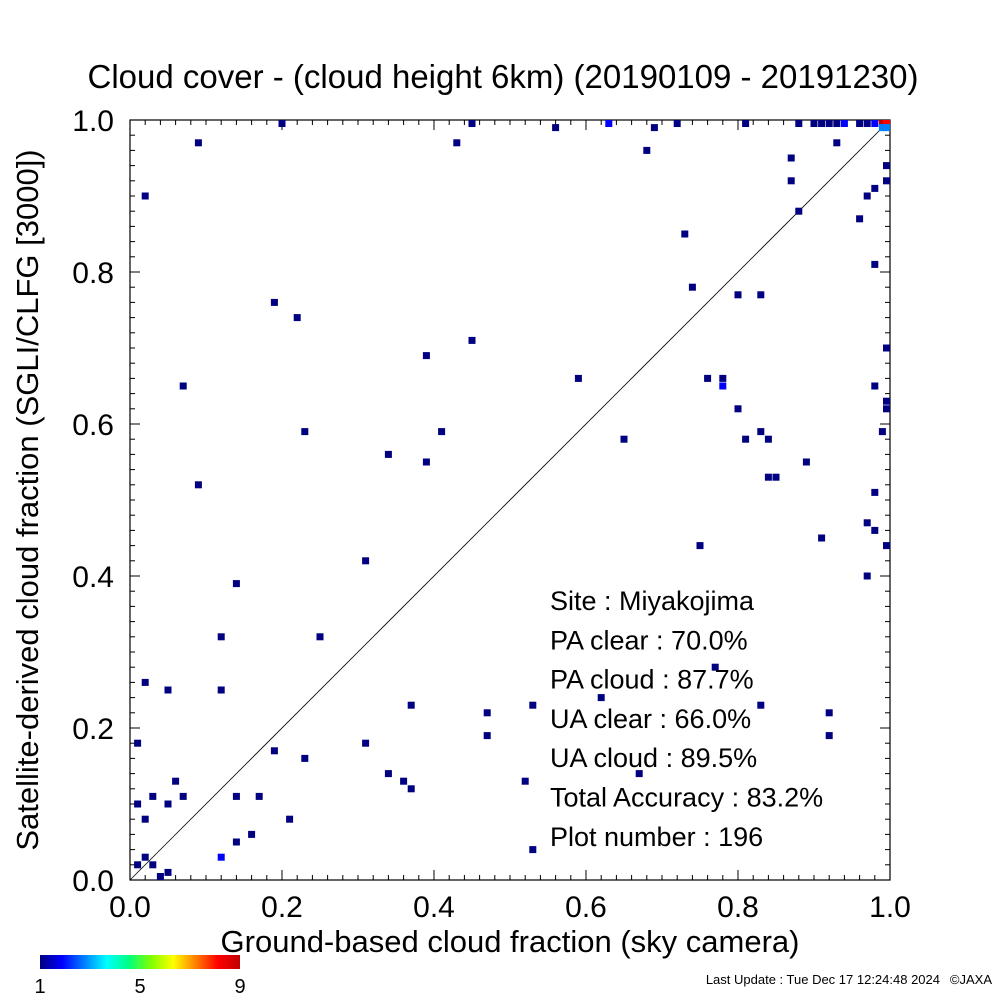 Image resolution: width=1000 pixels, height=1000 pixels. Describe the element at coordinates (890, 907) in the screenshot. I see `x-tick-label: 1.0` at that location.